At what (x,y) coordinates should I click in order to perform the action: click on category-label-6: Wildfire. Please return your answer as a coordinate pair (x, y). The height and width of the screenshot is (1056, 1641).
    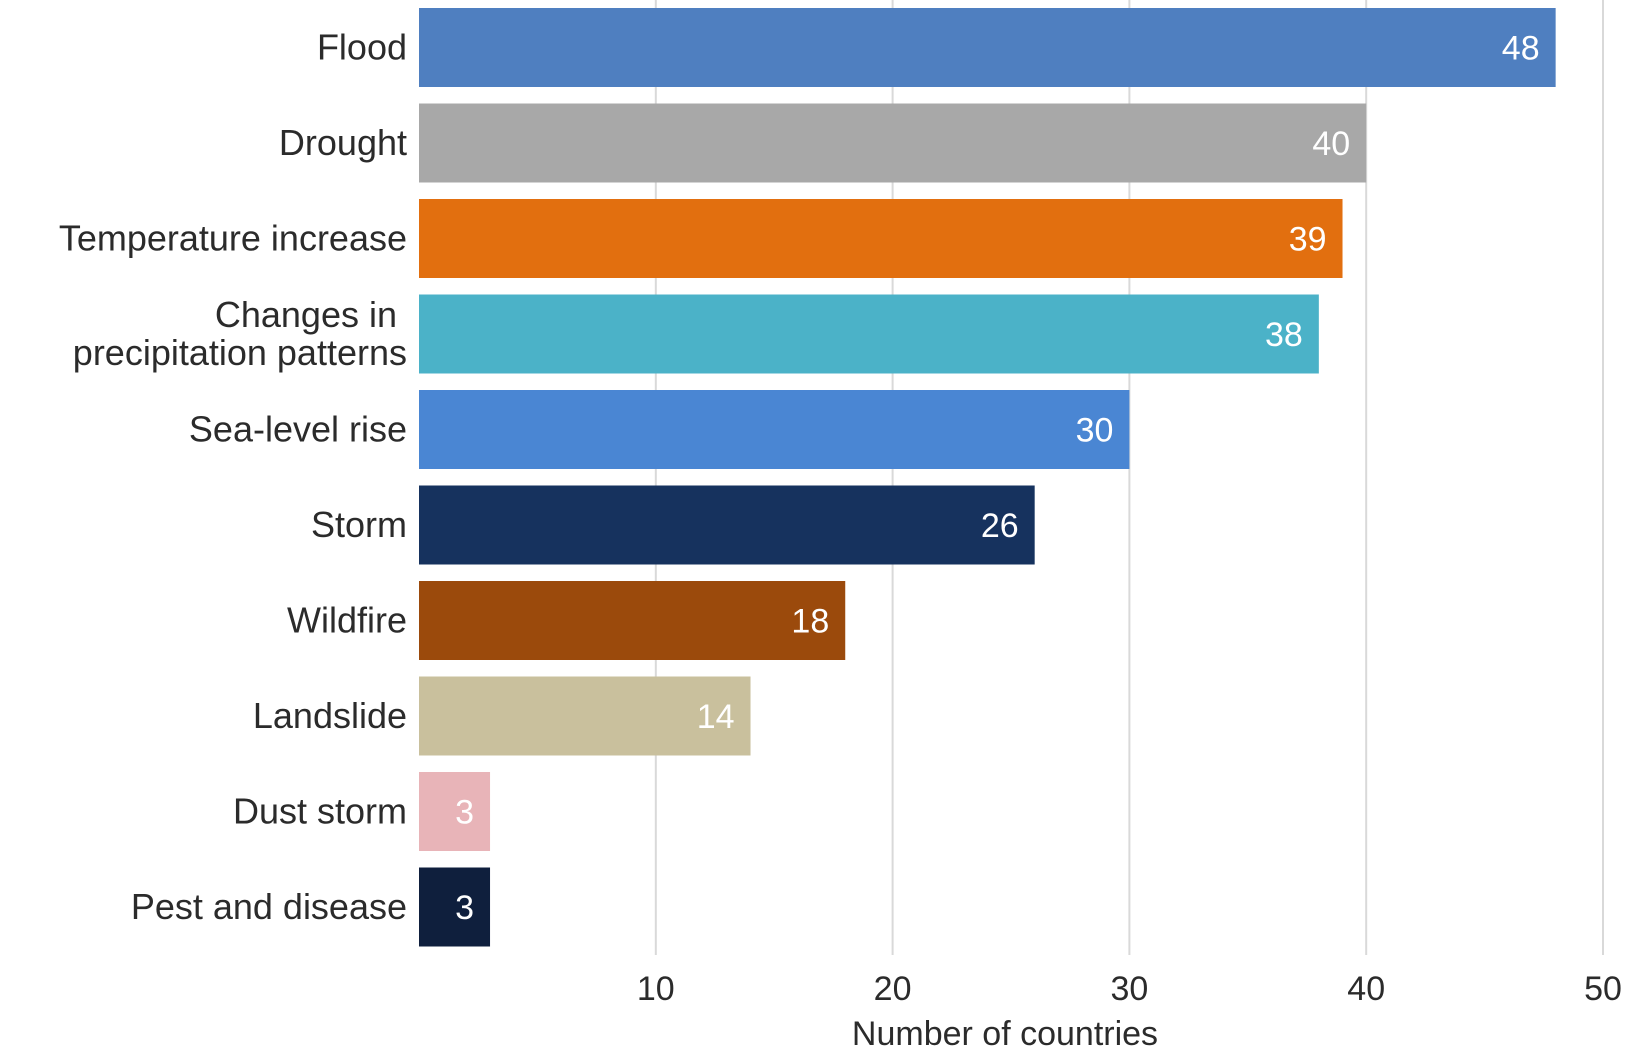
    Looking at the image, I should click on (347, 620).